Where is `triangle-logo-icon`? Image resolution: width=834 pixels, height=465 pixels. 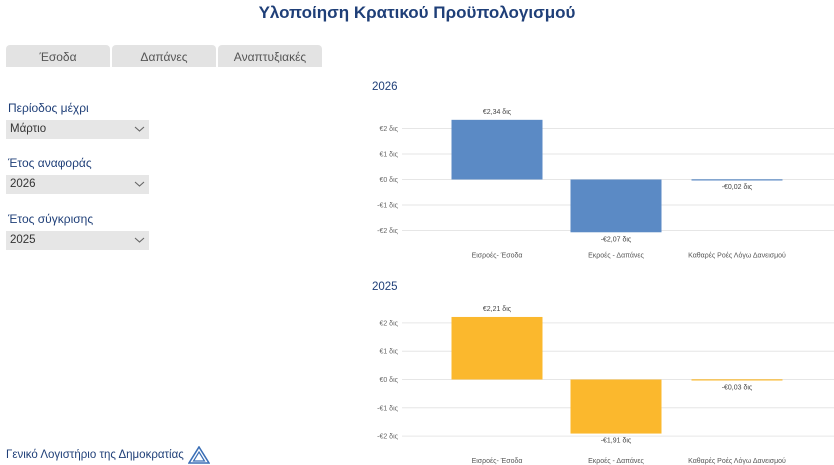
triangle-logo-icon is located at coordinates (198, 455).